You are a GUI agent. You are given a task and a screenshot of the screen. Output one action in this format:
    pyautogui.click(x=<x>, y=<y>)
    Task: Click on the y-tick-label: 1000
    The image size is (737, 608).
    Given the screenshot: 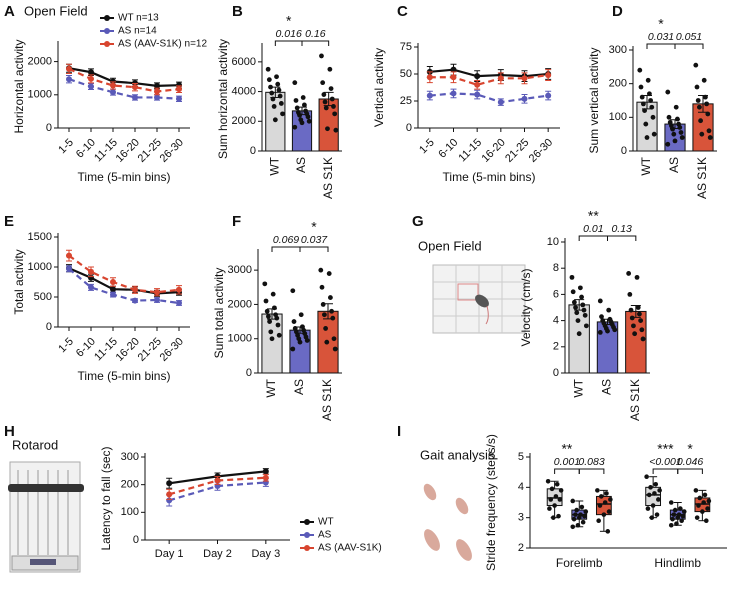 What is the action you would take?
    pyautogui.click(x=40, y=267)
    